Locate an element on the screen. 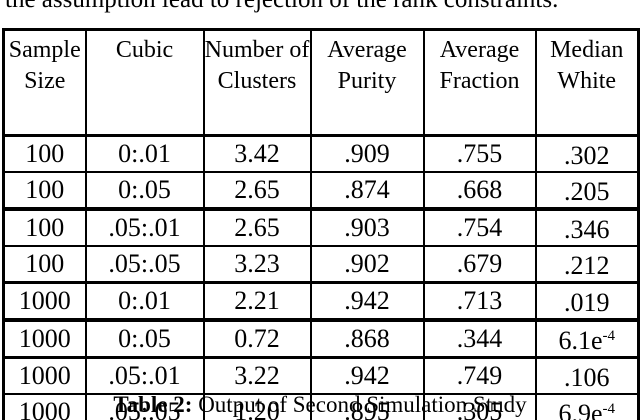 The width and height of the screenshot is (640, 420). cell-median-white: 6.1e-4 is located at coordinates (587, 339).